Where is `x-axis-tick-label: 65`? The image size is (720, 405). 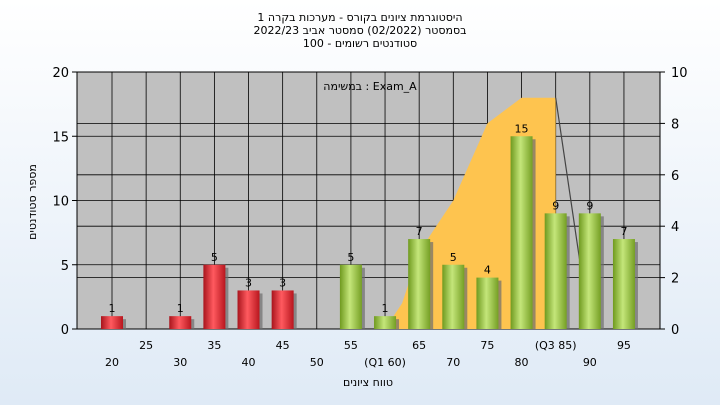
x-axis-tick-label: 65 is located at coordinates (419, 345).